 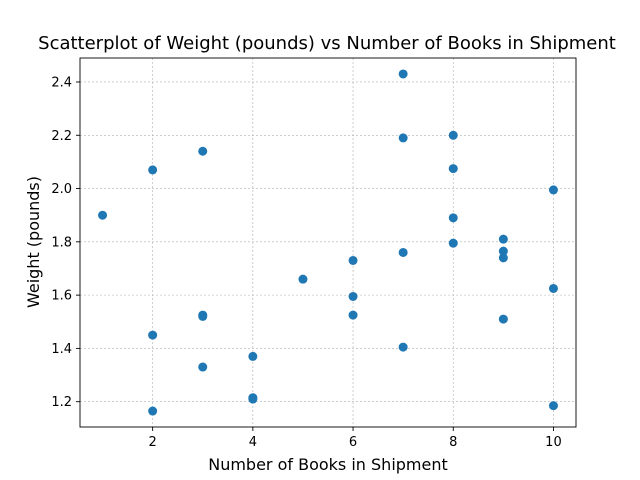 What do you see at coordinates (328, 464) in the screenshot?
I see `x-axis-label: Number of Books in Shipment` at bounding box center [328, 464].